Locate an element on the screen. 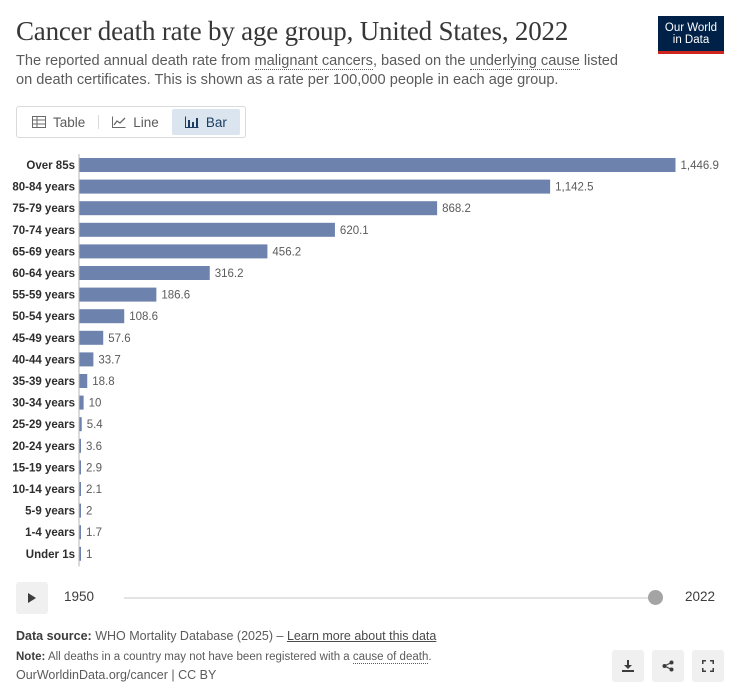 The height and width of the screenshot is (700, 738). table-icon is located at coordinates (39, 122).